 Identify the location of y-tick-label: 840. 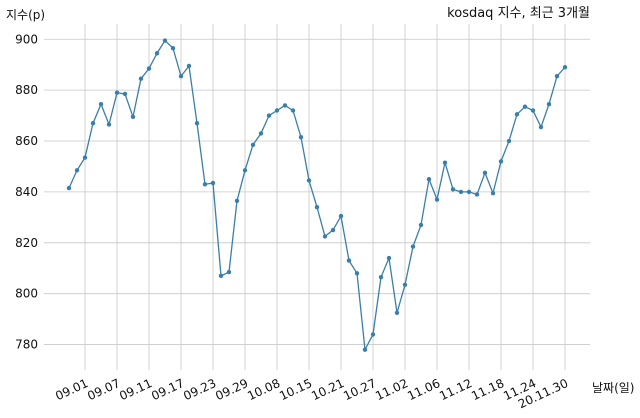
(26, 192).